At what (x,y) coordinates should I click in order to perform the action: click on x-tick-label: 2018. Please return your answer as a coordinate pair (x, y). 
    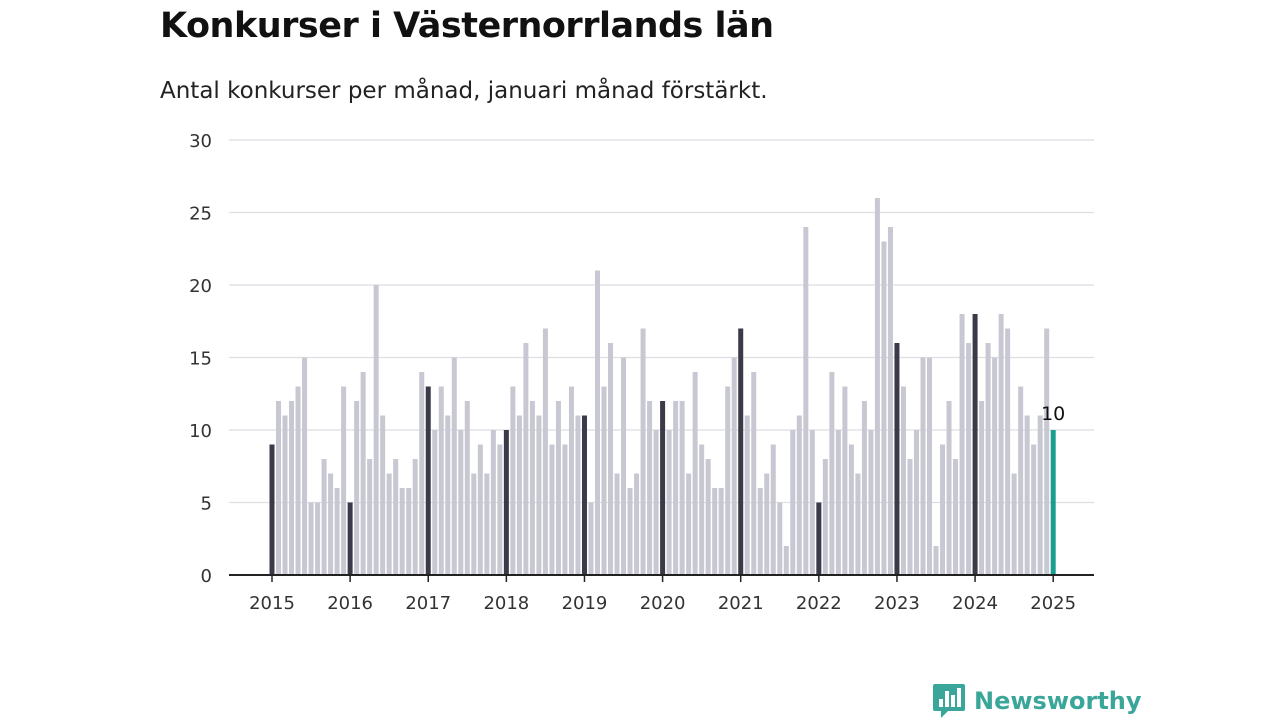
    Looking at the image, I should click on (506, 603).